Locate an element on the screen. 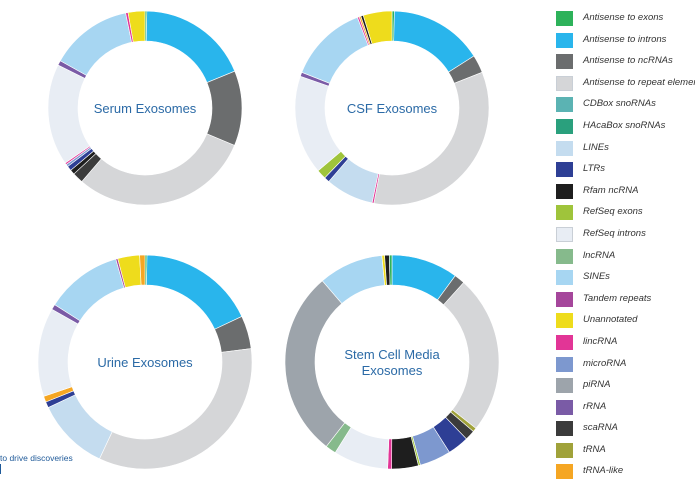 The image size is (695, 498). legend-item: HAcaBox snoRNAs is located at coordinates (625, 127).